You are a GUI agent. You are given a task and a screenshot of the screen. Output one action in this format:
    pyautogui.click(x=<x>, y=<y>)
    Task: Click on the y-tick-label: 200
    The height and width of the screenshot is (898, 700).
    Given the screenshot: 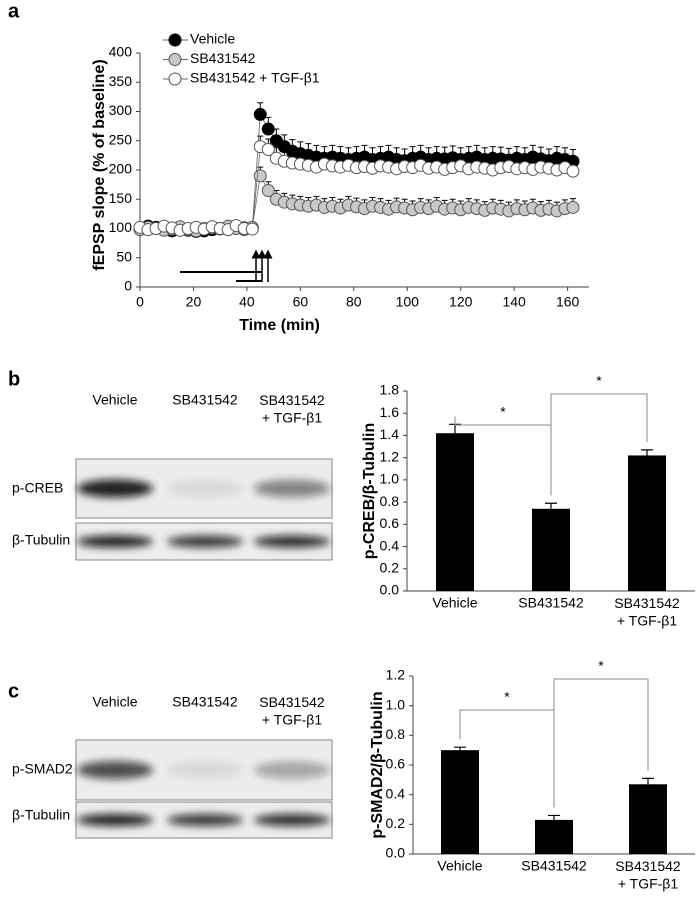 What is the action you would take?
    pyautogui.click(x=121, y=169)
    